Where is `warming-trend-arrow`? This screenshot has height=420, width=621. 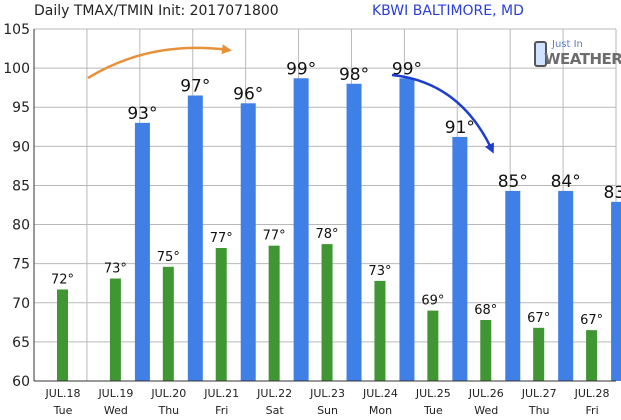 warming-trend-arrow is located at coordinates (159, 62).